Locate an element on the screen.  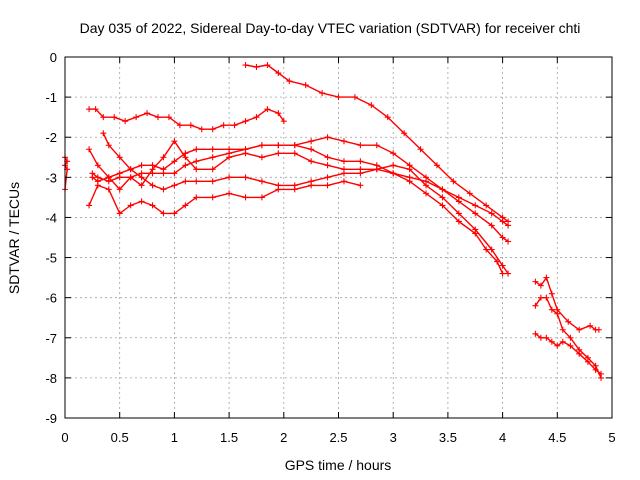
x-tick-label: 4 is located at coordinates (502, 437).